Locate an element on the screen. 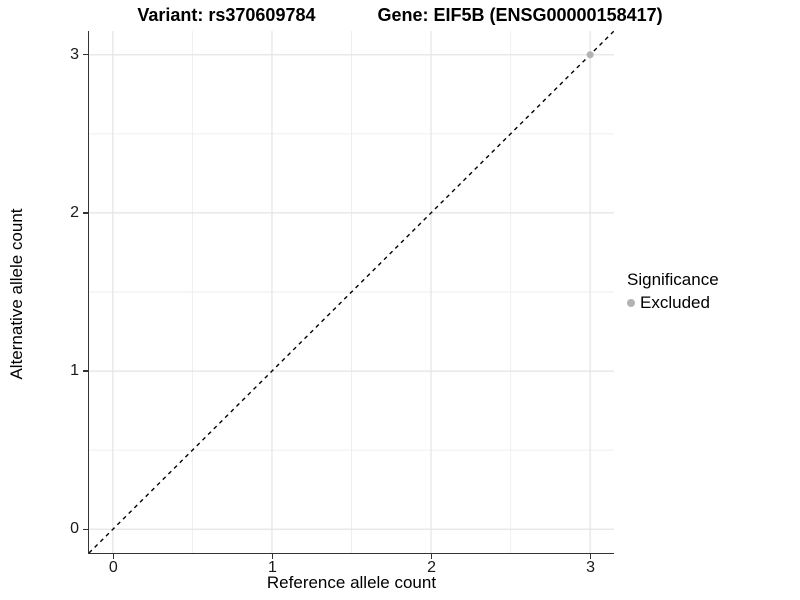  legend: Significance Excluded is located at coordinates (673, 291).